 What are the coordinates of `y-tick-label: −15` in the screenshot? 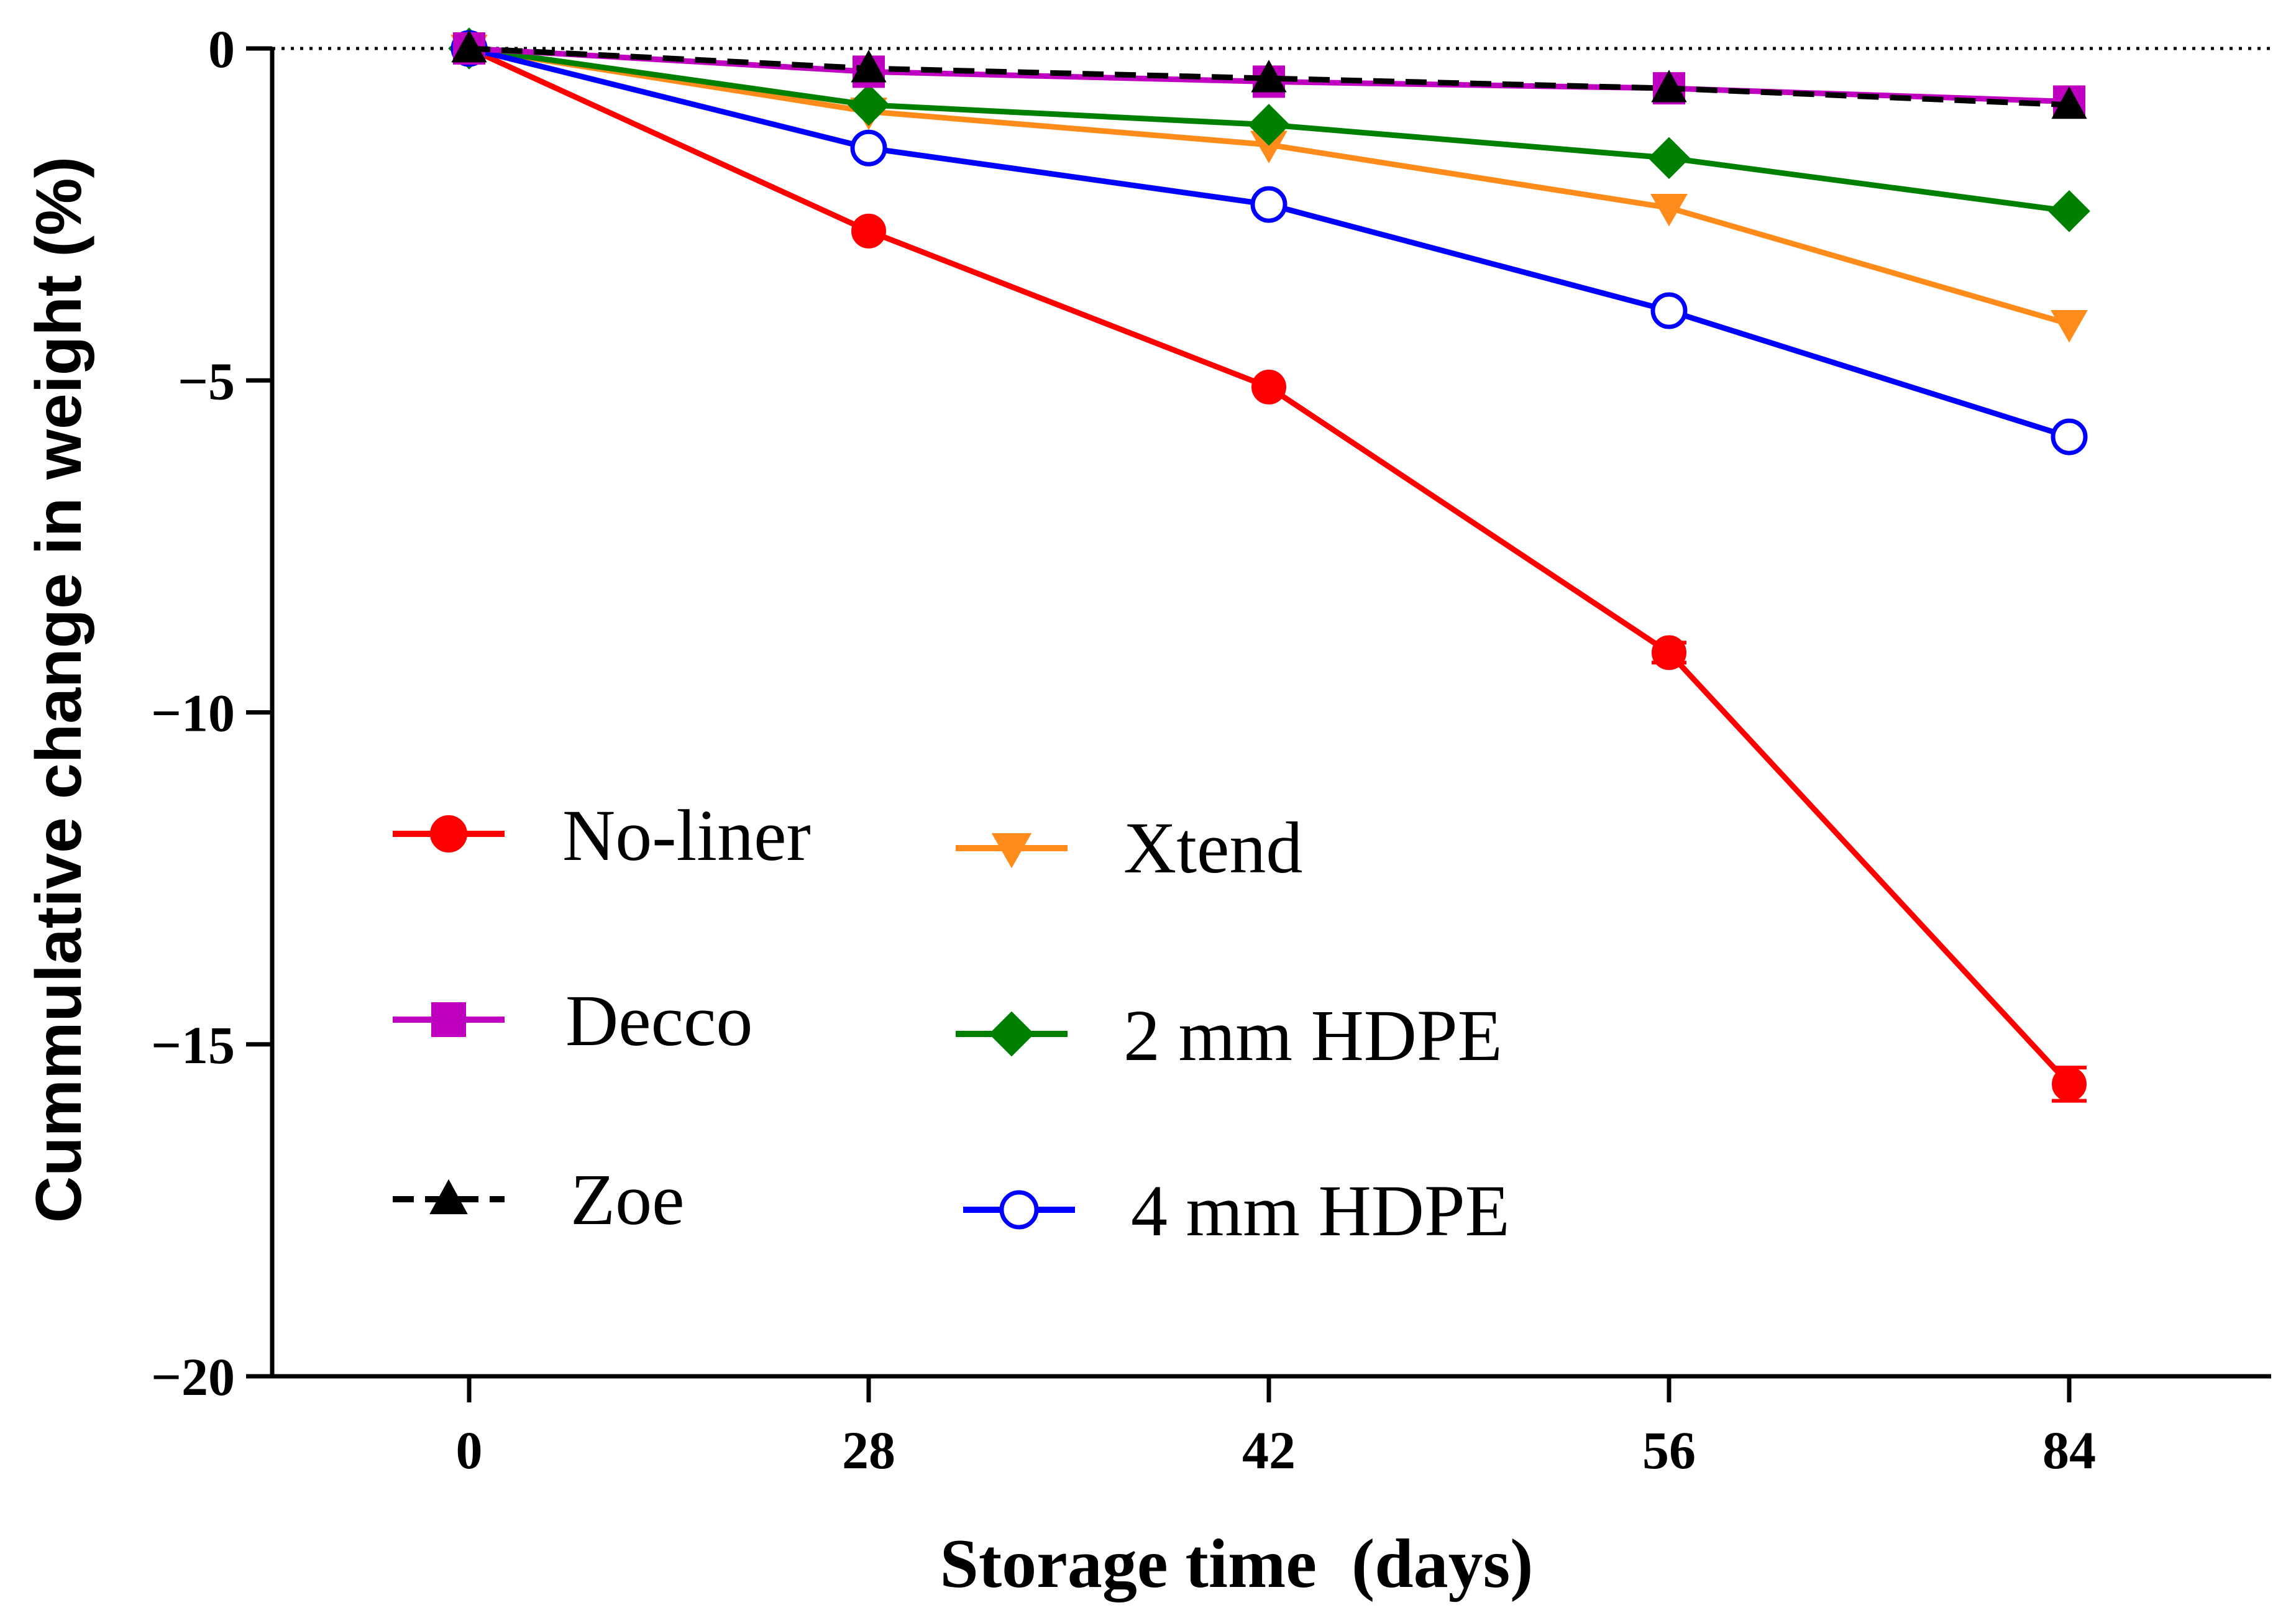 It's located at (193, 1045).